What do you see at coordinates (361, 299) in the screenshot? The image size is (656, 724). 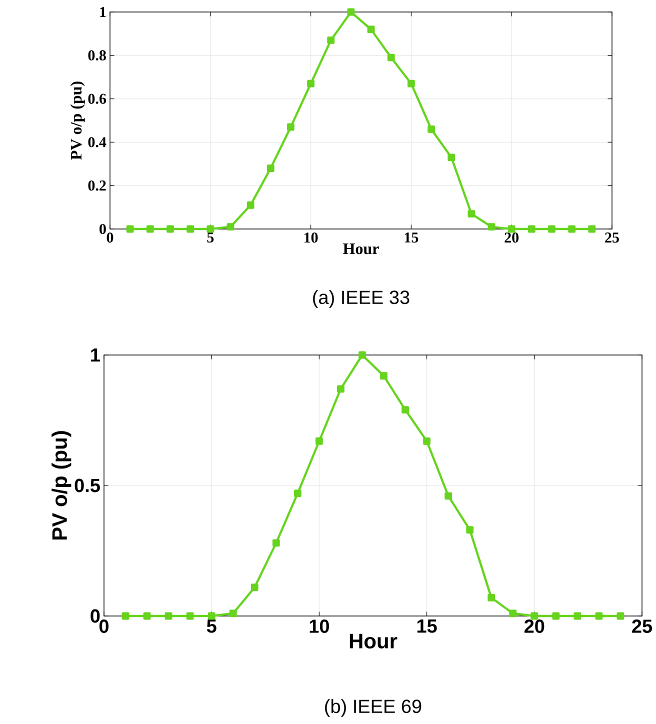 I see `text: (a) IEEE 33` at bounding box center [361, 299].